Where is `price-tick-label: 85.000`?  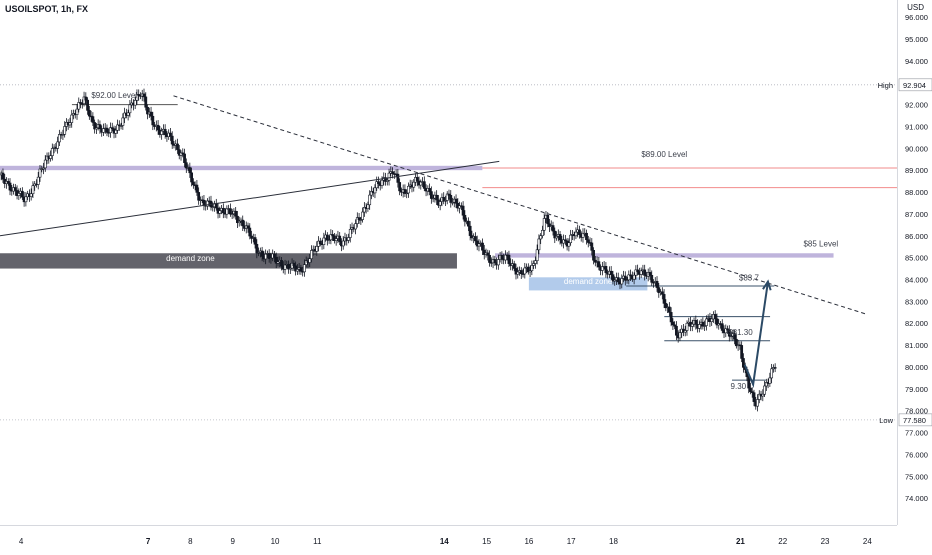
price-tick-label: 85.000 is located at coordinates (916, 258).